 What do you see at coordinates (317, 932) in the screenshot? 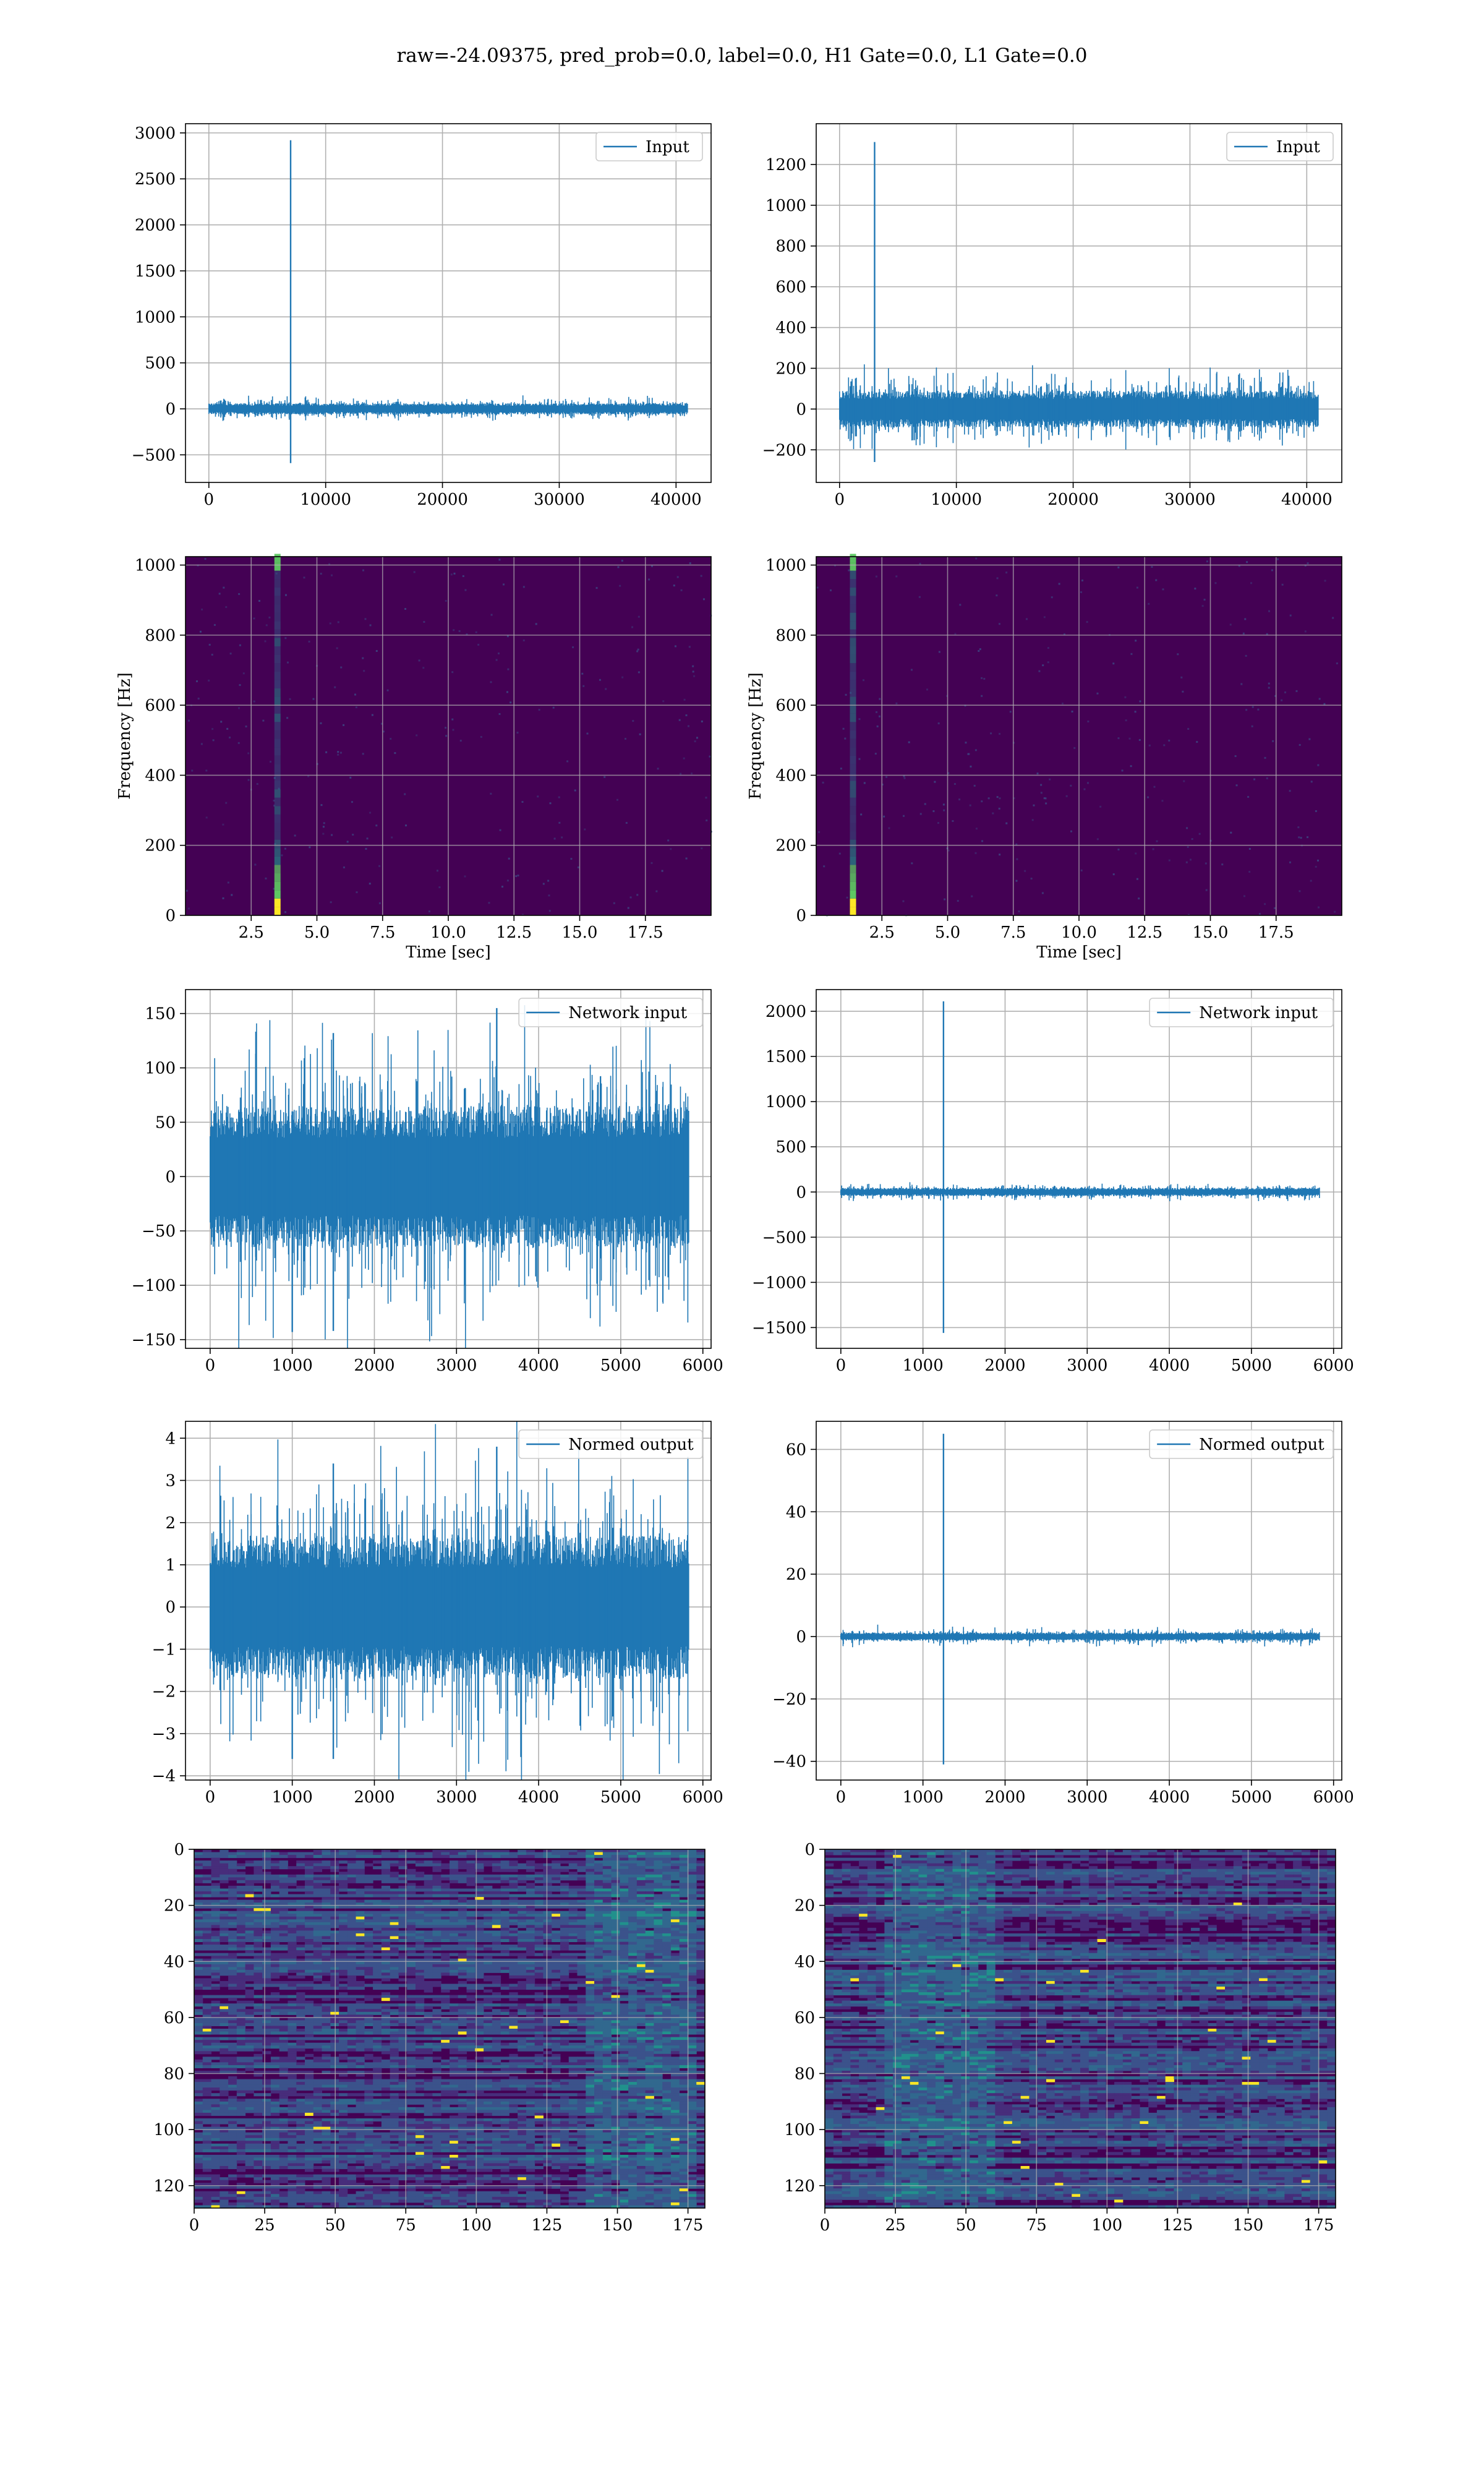
I see `x-tick-label: 5.0` at bounding box center [317, 932].